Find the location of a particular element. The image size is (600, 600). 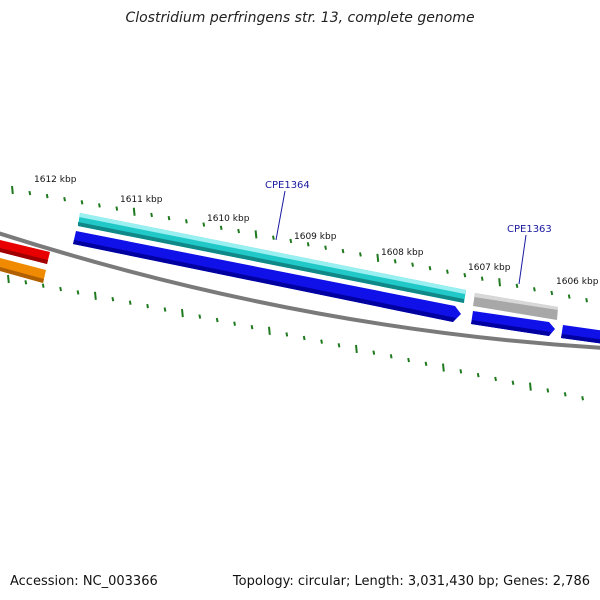

accession-text: Accession: NC_003366 is located at coordinates (84, 581).